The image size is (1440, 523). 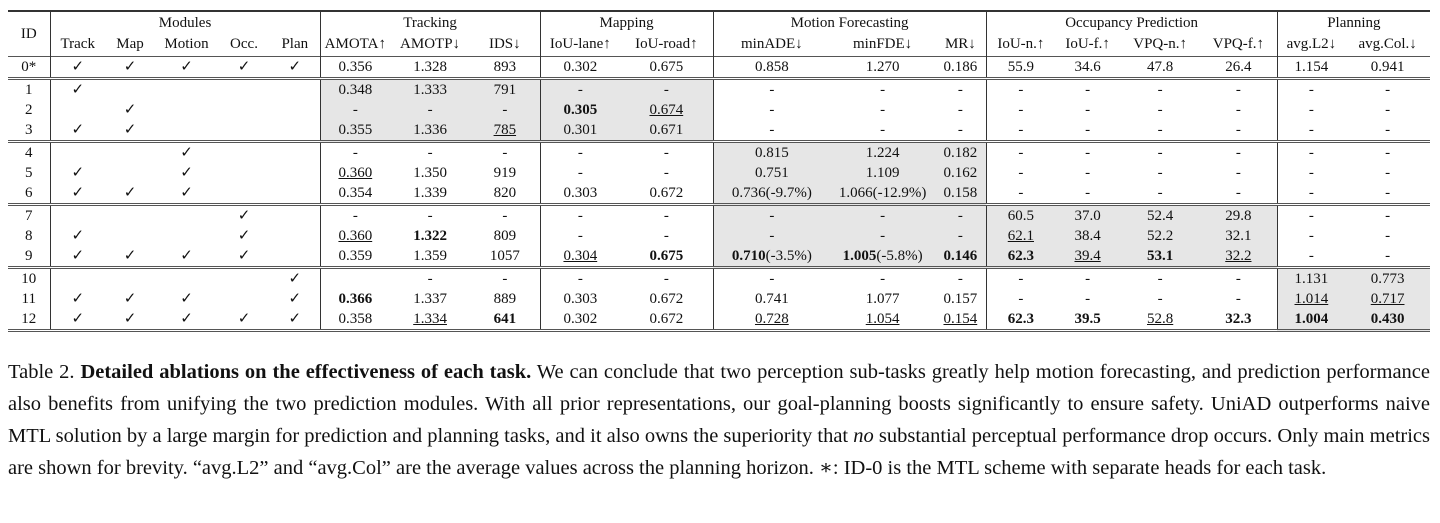 I want to click on metric-cell: 0.303, so click(x=580, y=299).